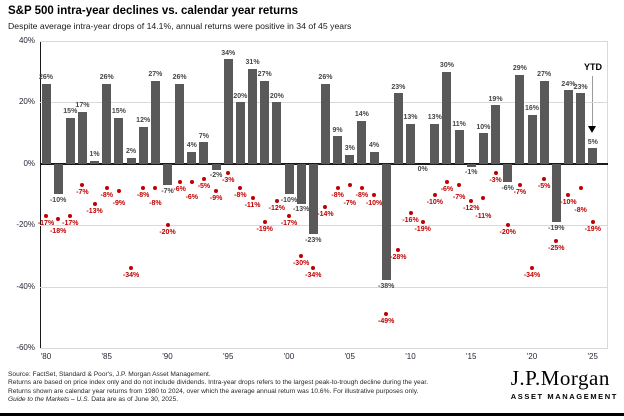  I want to click on gridline--20, so click(324, 226).